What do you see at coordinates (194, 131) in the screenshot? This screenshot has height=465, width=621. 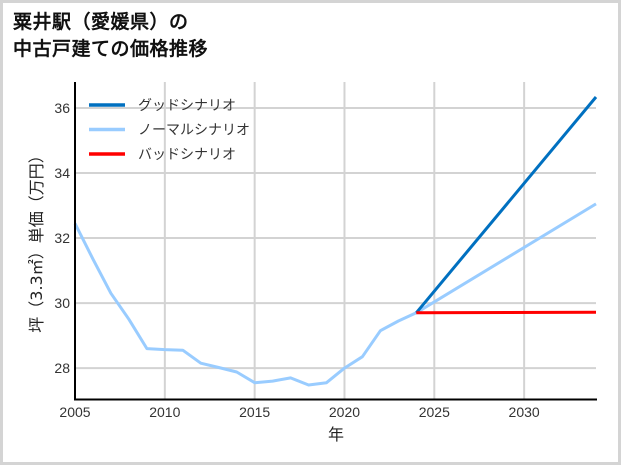 I see `legend-label: ノーマルシナリオ` at bounding box center [194, 131].